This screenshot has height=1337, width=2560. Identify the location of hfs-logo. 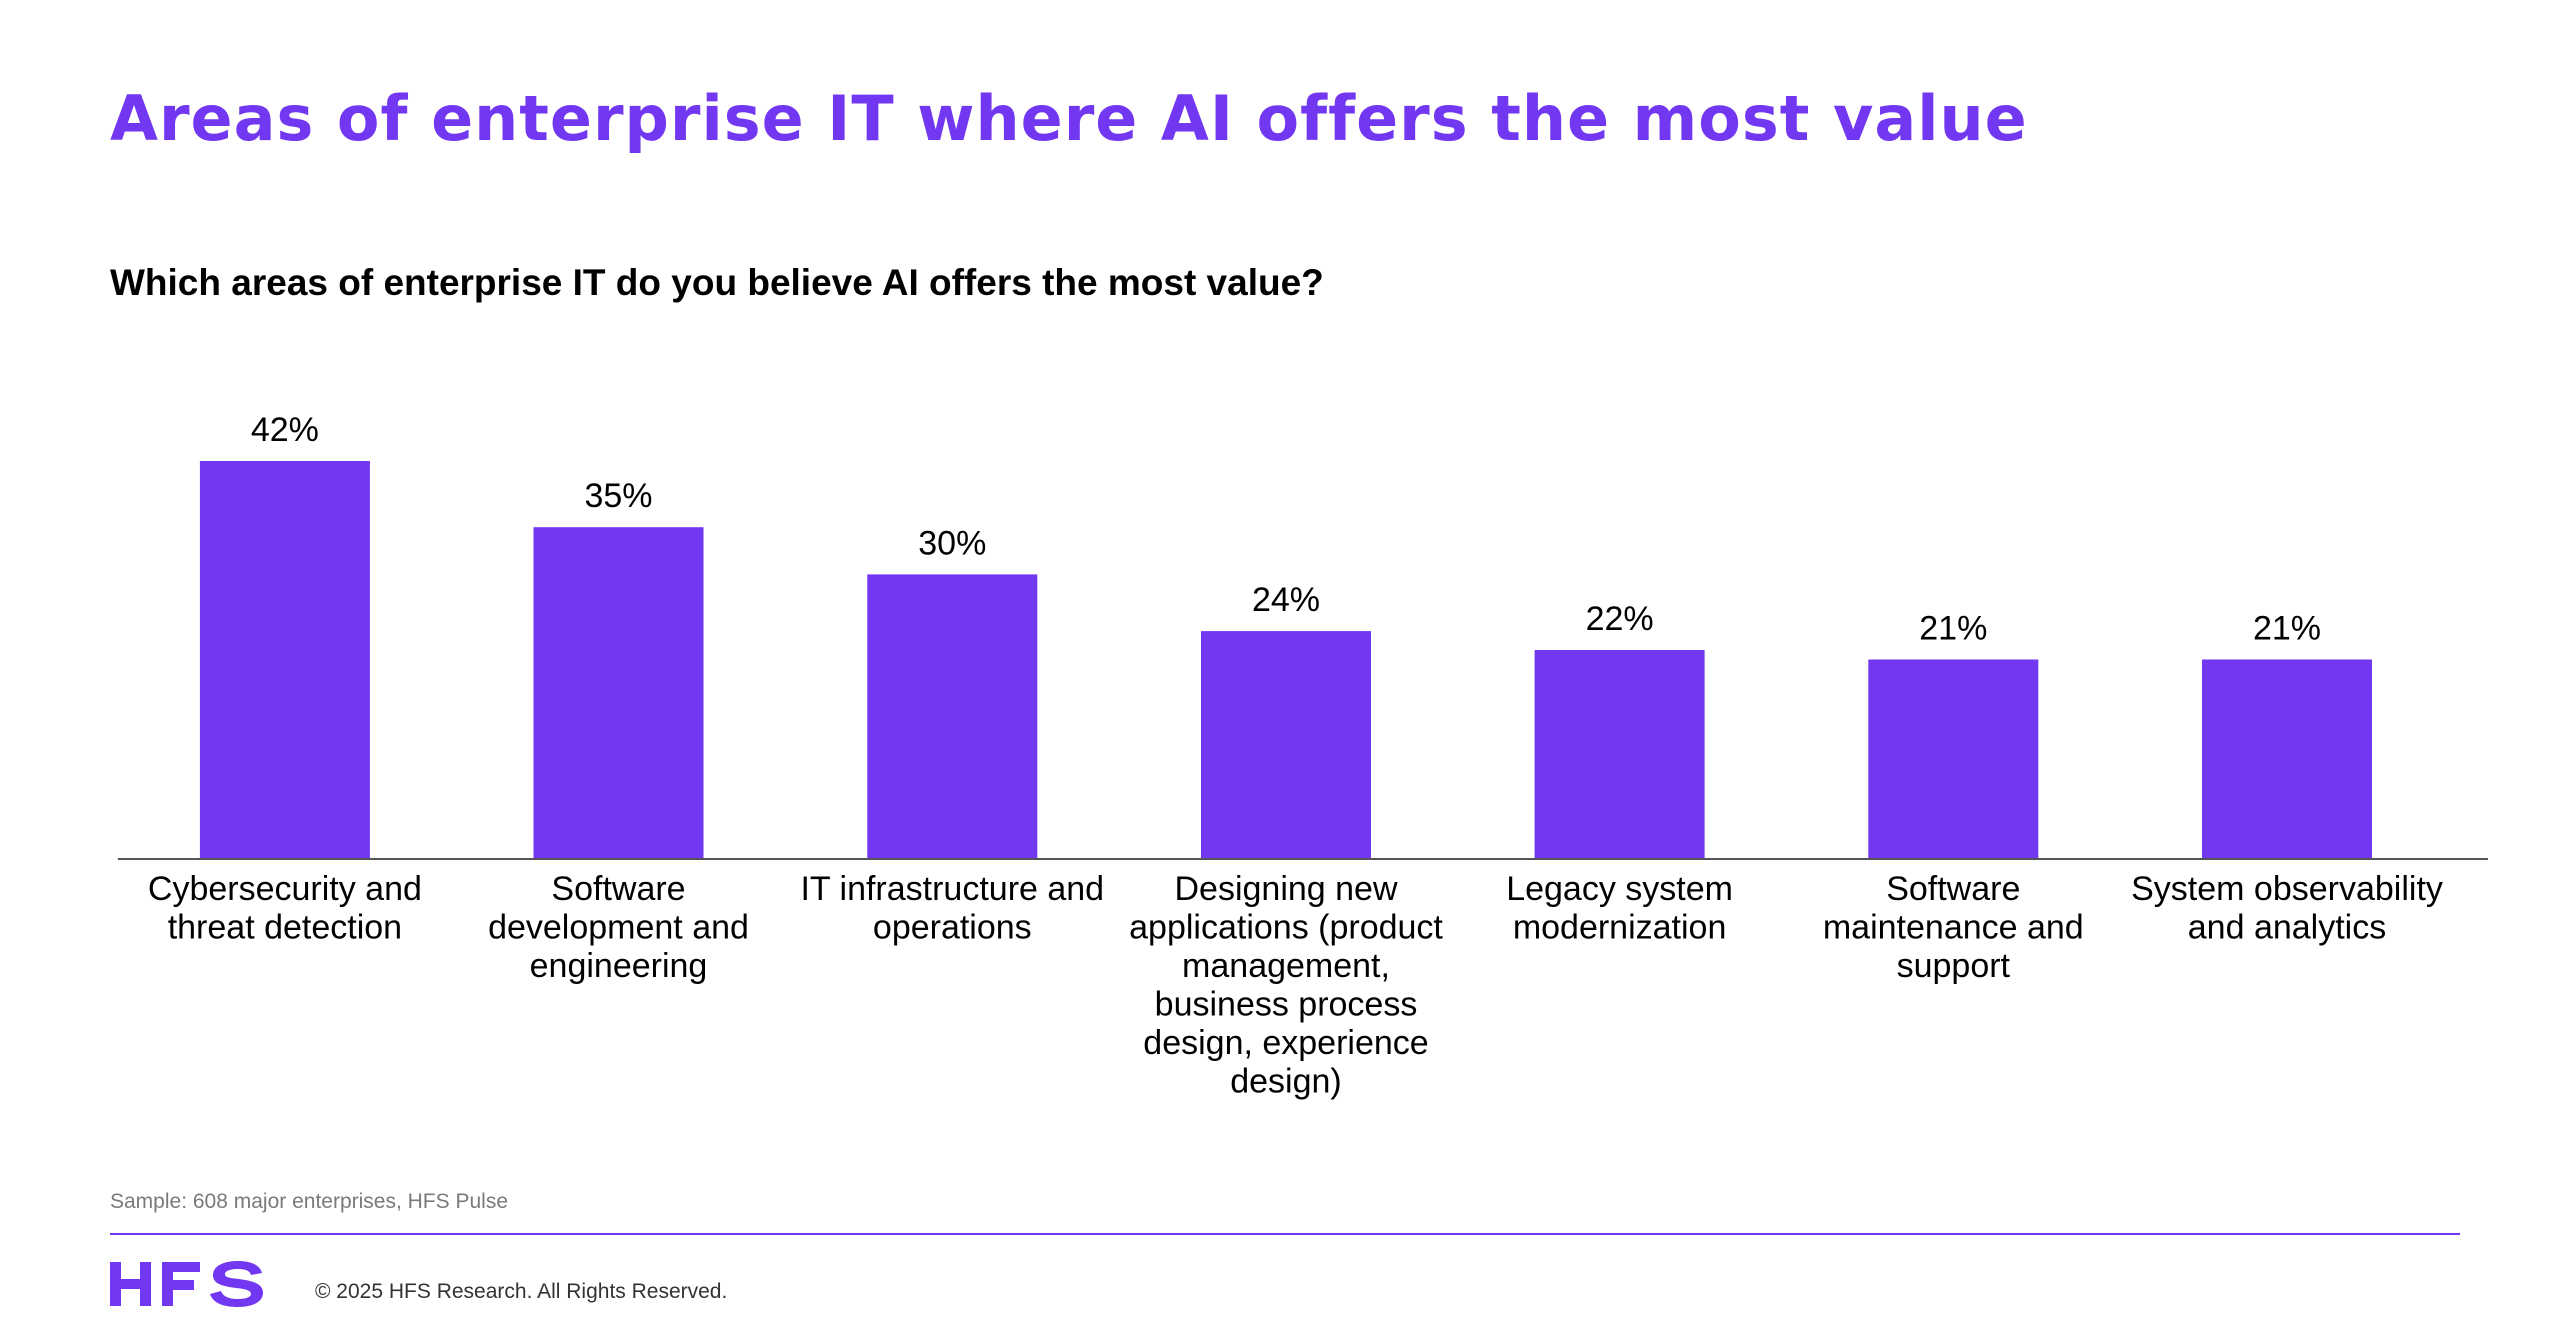
(186, 1284).